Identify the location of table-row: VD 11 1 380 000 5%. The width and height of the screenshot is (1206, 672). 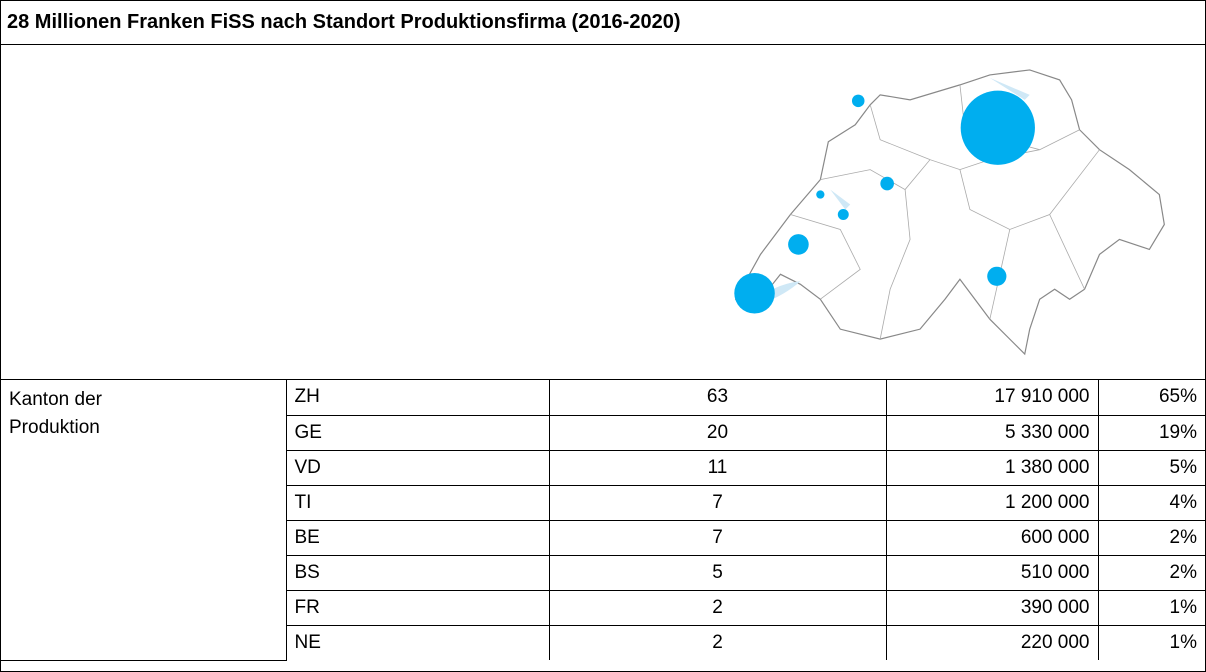
(603, 467).